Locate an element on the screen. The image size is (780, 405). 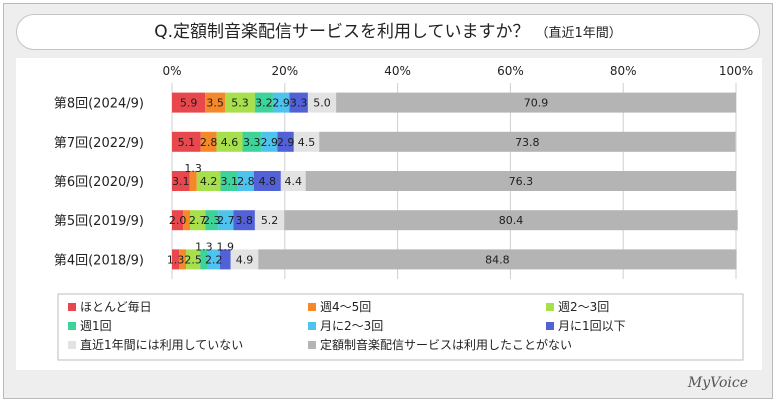
chart-subtitle: （直近1年間） is located at coordinates (578, 33).